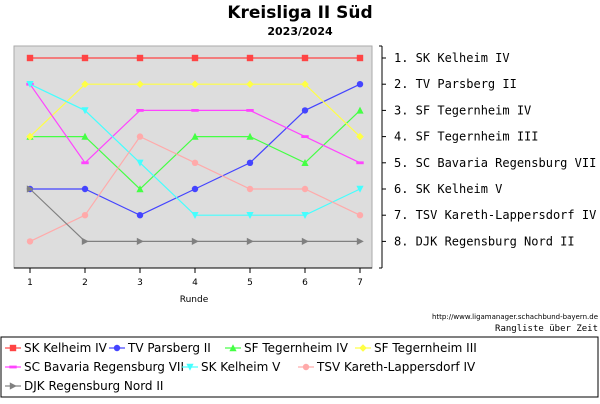 The height and width of the screenshot is (404, 600). What do you see at coordinates (300, 31) in the screenshot?
I see `chart-subtitle: 2023/2024` at bounding box center [300, 31].